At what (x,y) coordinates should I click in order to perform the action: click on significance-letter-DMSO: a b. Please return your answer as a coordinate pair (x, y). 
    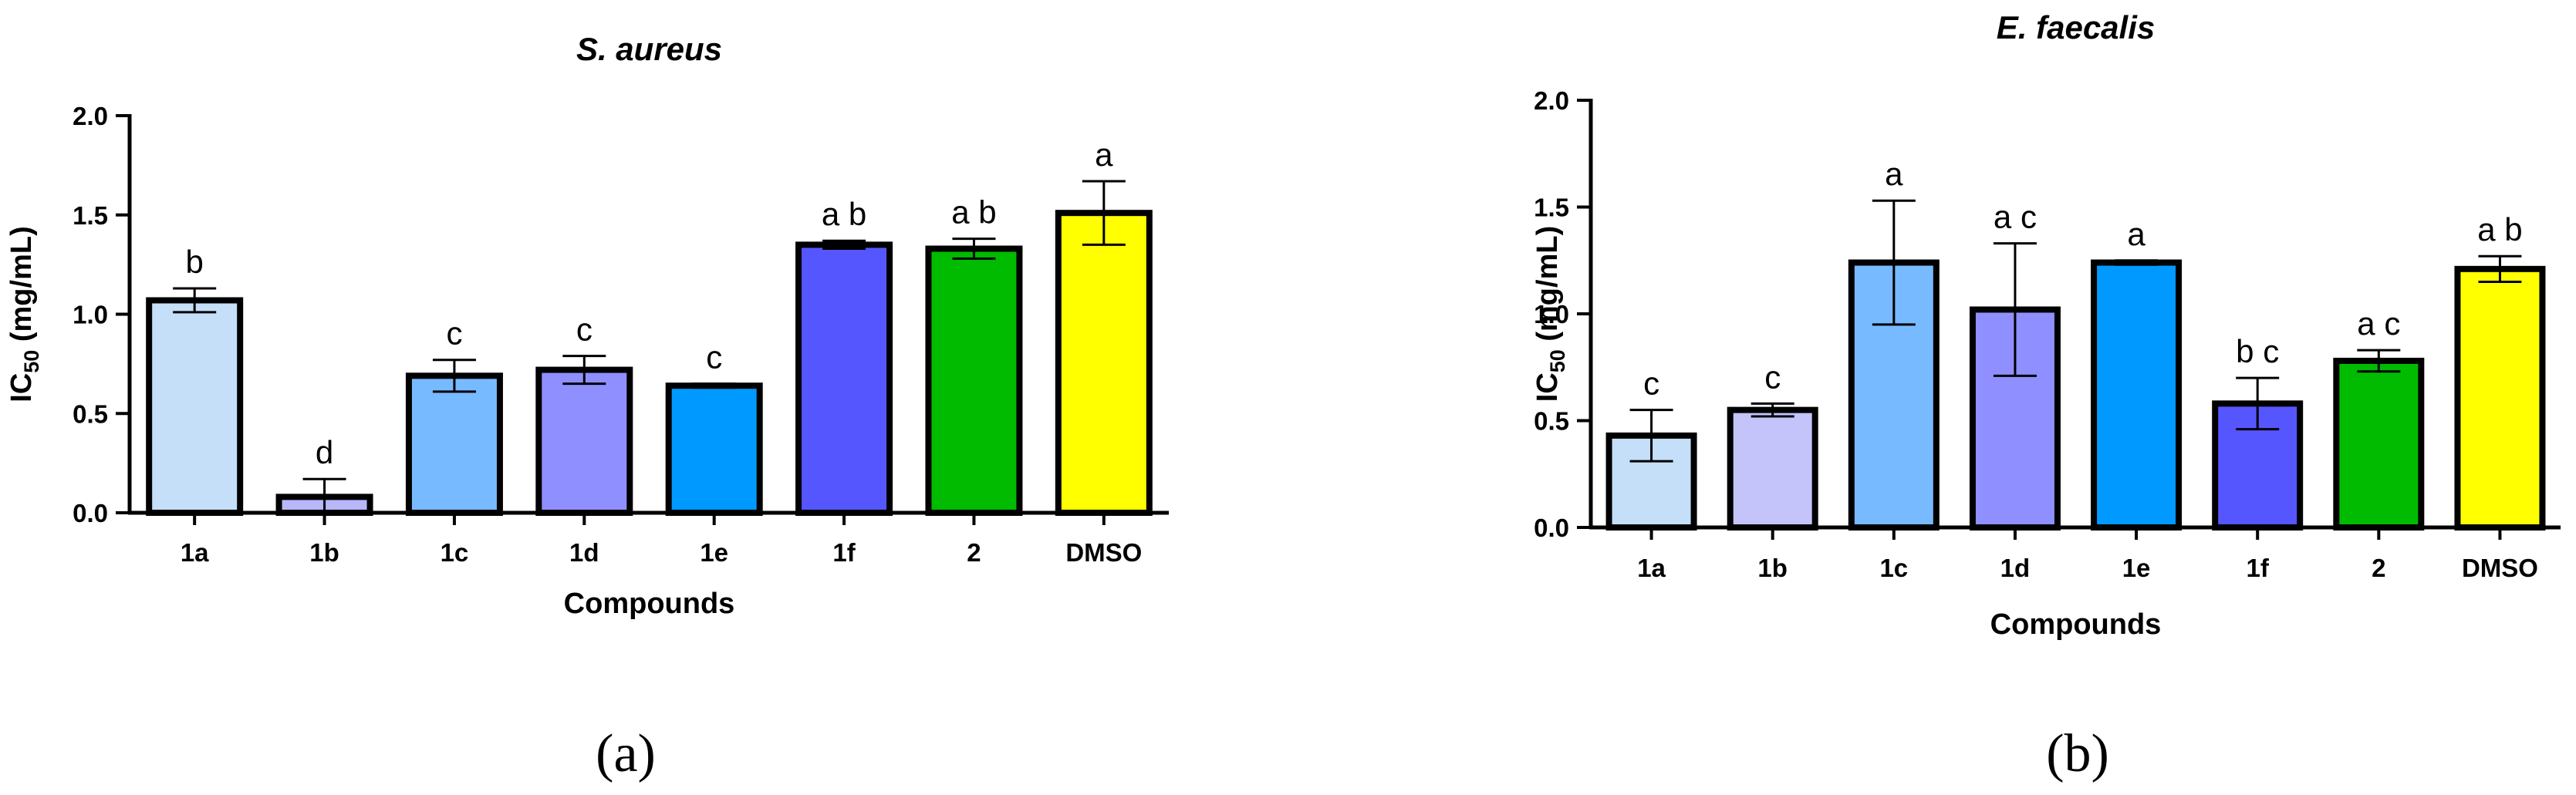
    Looking at the image, I should click on (2500, 229).